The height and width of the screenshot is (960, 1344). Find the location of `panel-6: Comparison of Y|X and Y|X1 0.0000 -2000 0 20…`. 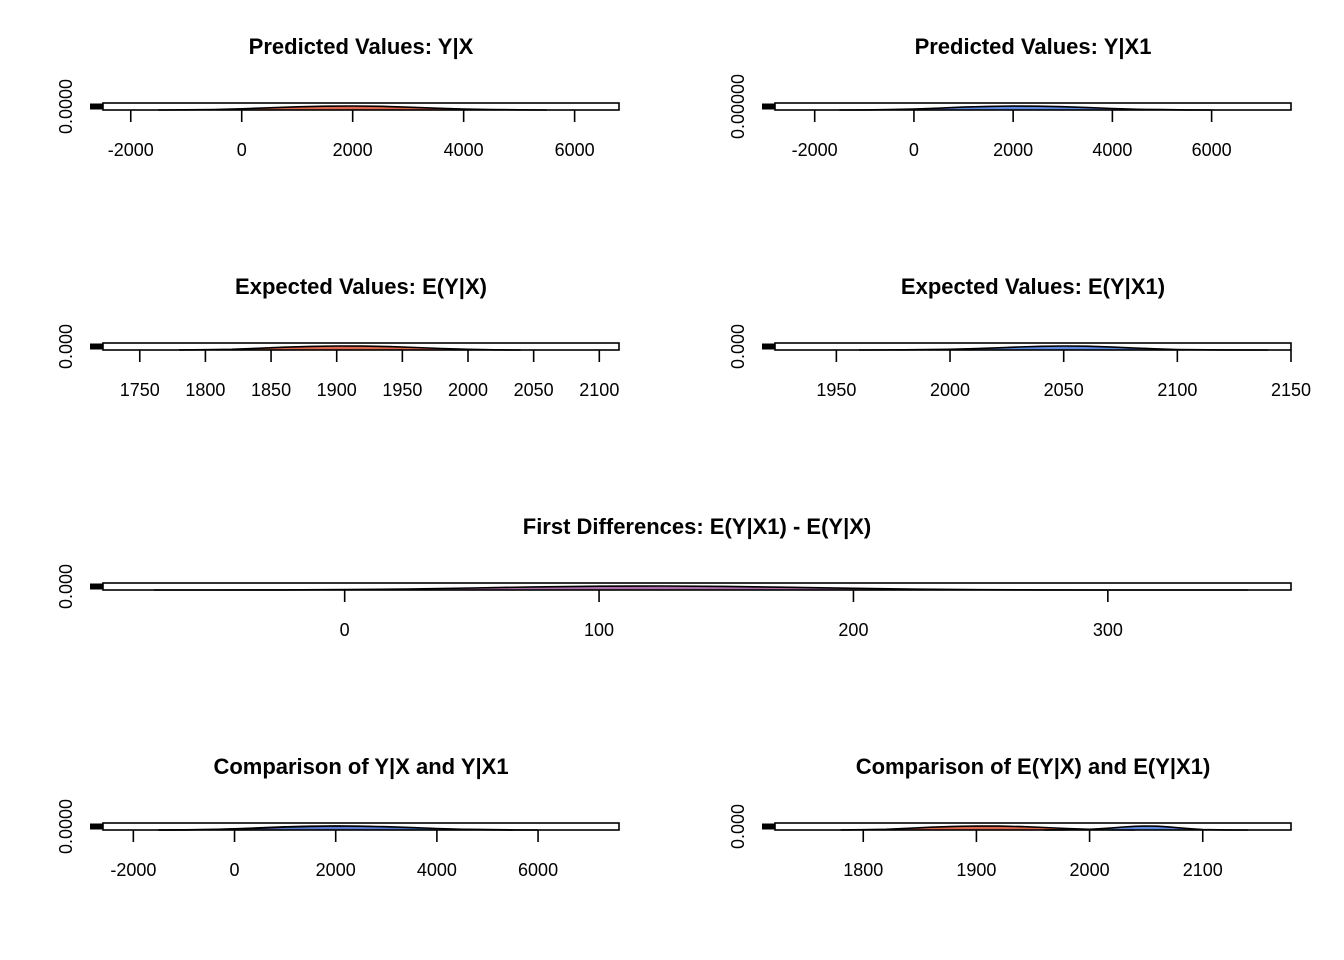

panel-6: Comparison of Y|X and Y|X1 0.0000 -2000 0 20… is located at coordinates (338, 817).